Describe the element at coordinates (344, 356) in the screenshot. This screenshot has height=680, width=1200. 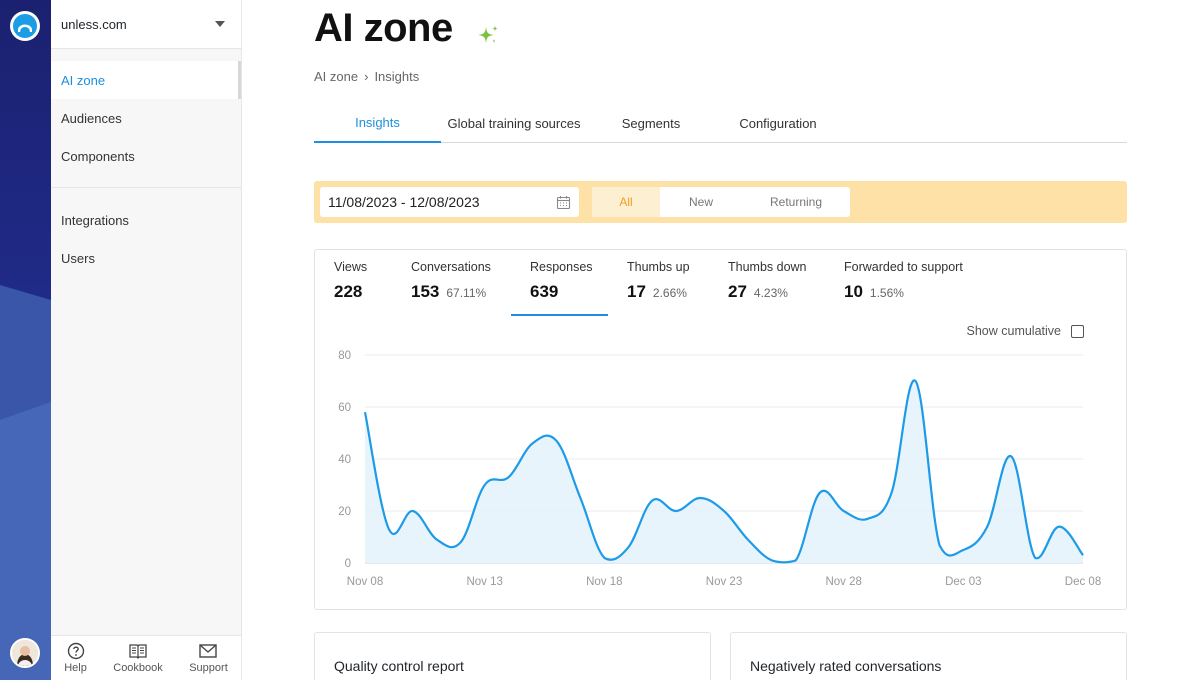
I see `y-tick-label: 80` at that location.